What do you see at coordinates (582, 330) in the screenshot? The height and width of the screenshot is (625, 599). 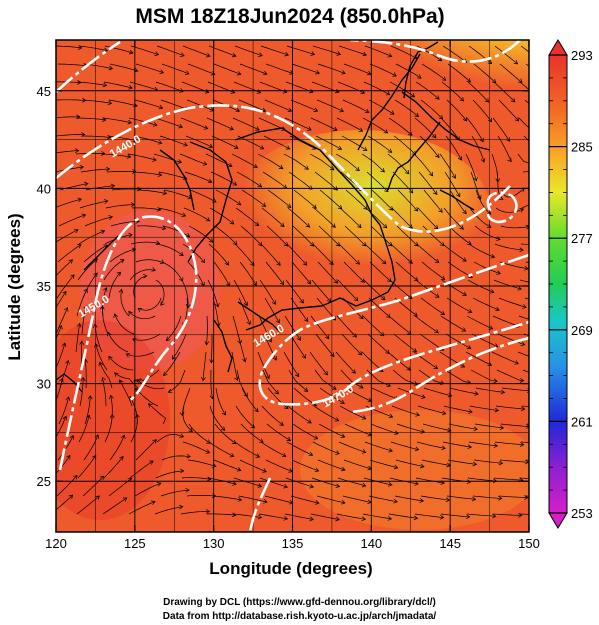 I see `colorbar-tick-label: 269` at bounding box center [582, 330].